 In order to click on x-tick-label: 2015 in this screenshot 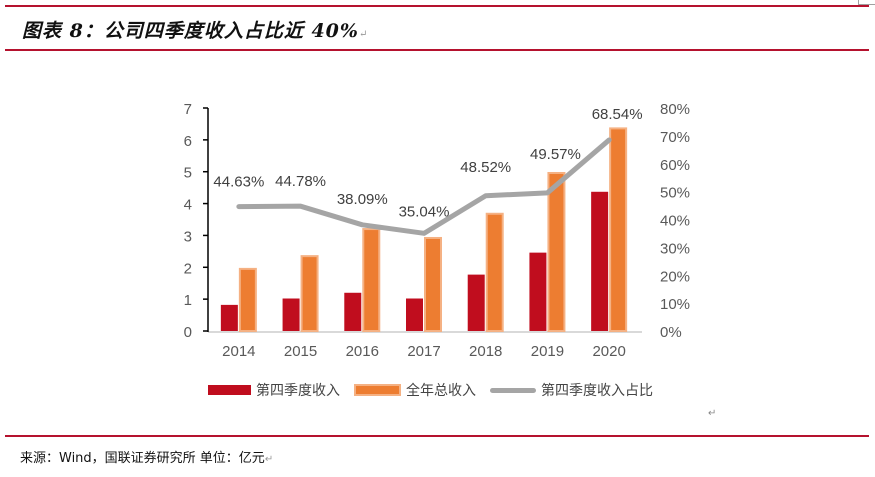, I will do `click(300, 351)`.